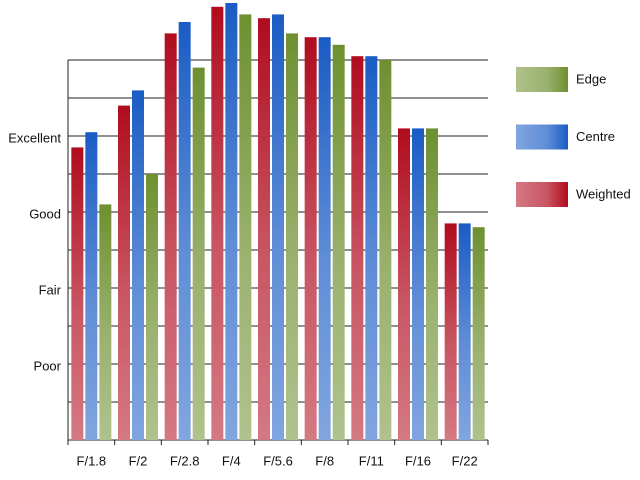 This screenshot has width=640, height=480. Describe the element at coordinates (324, 460) in the screenshot. I see `x-tick-label: F/8` at that location.